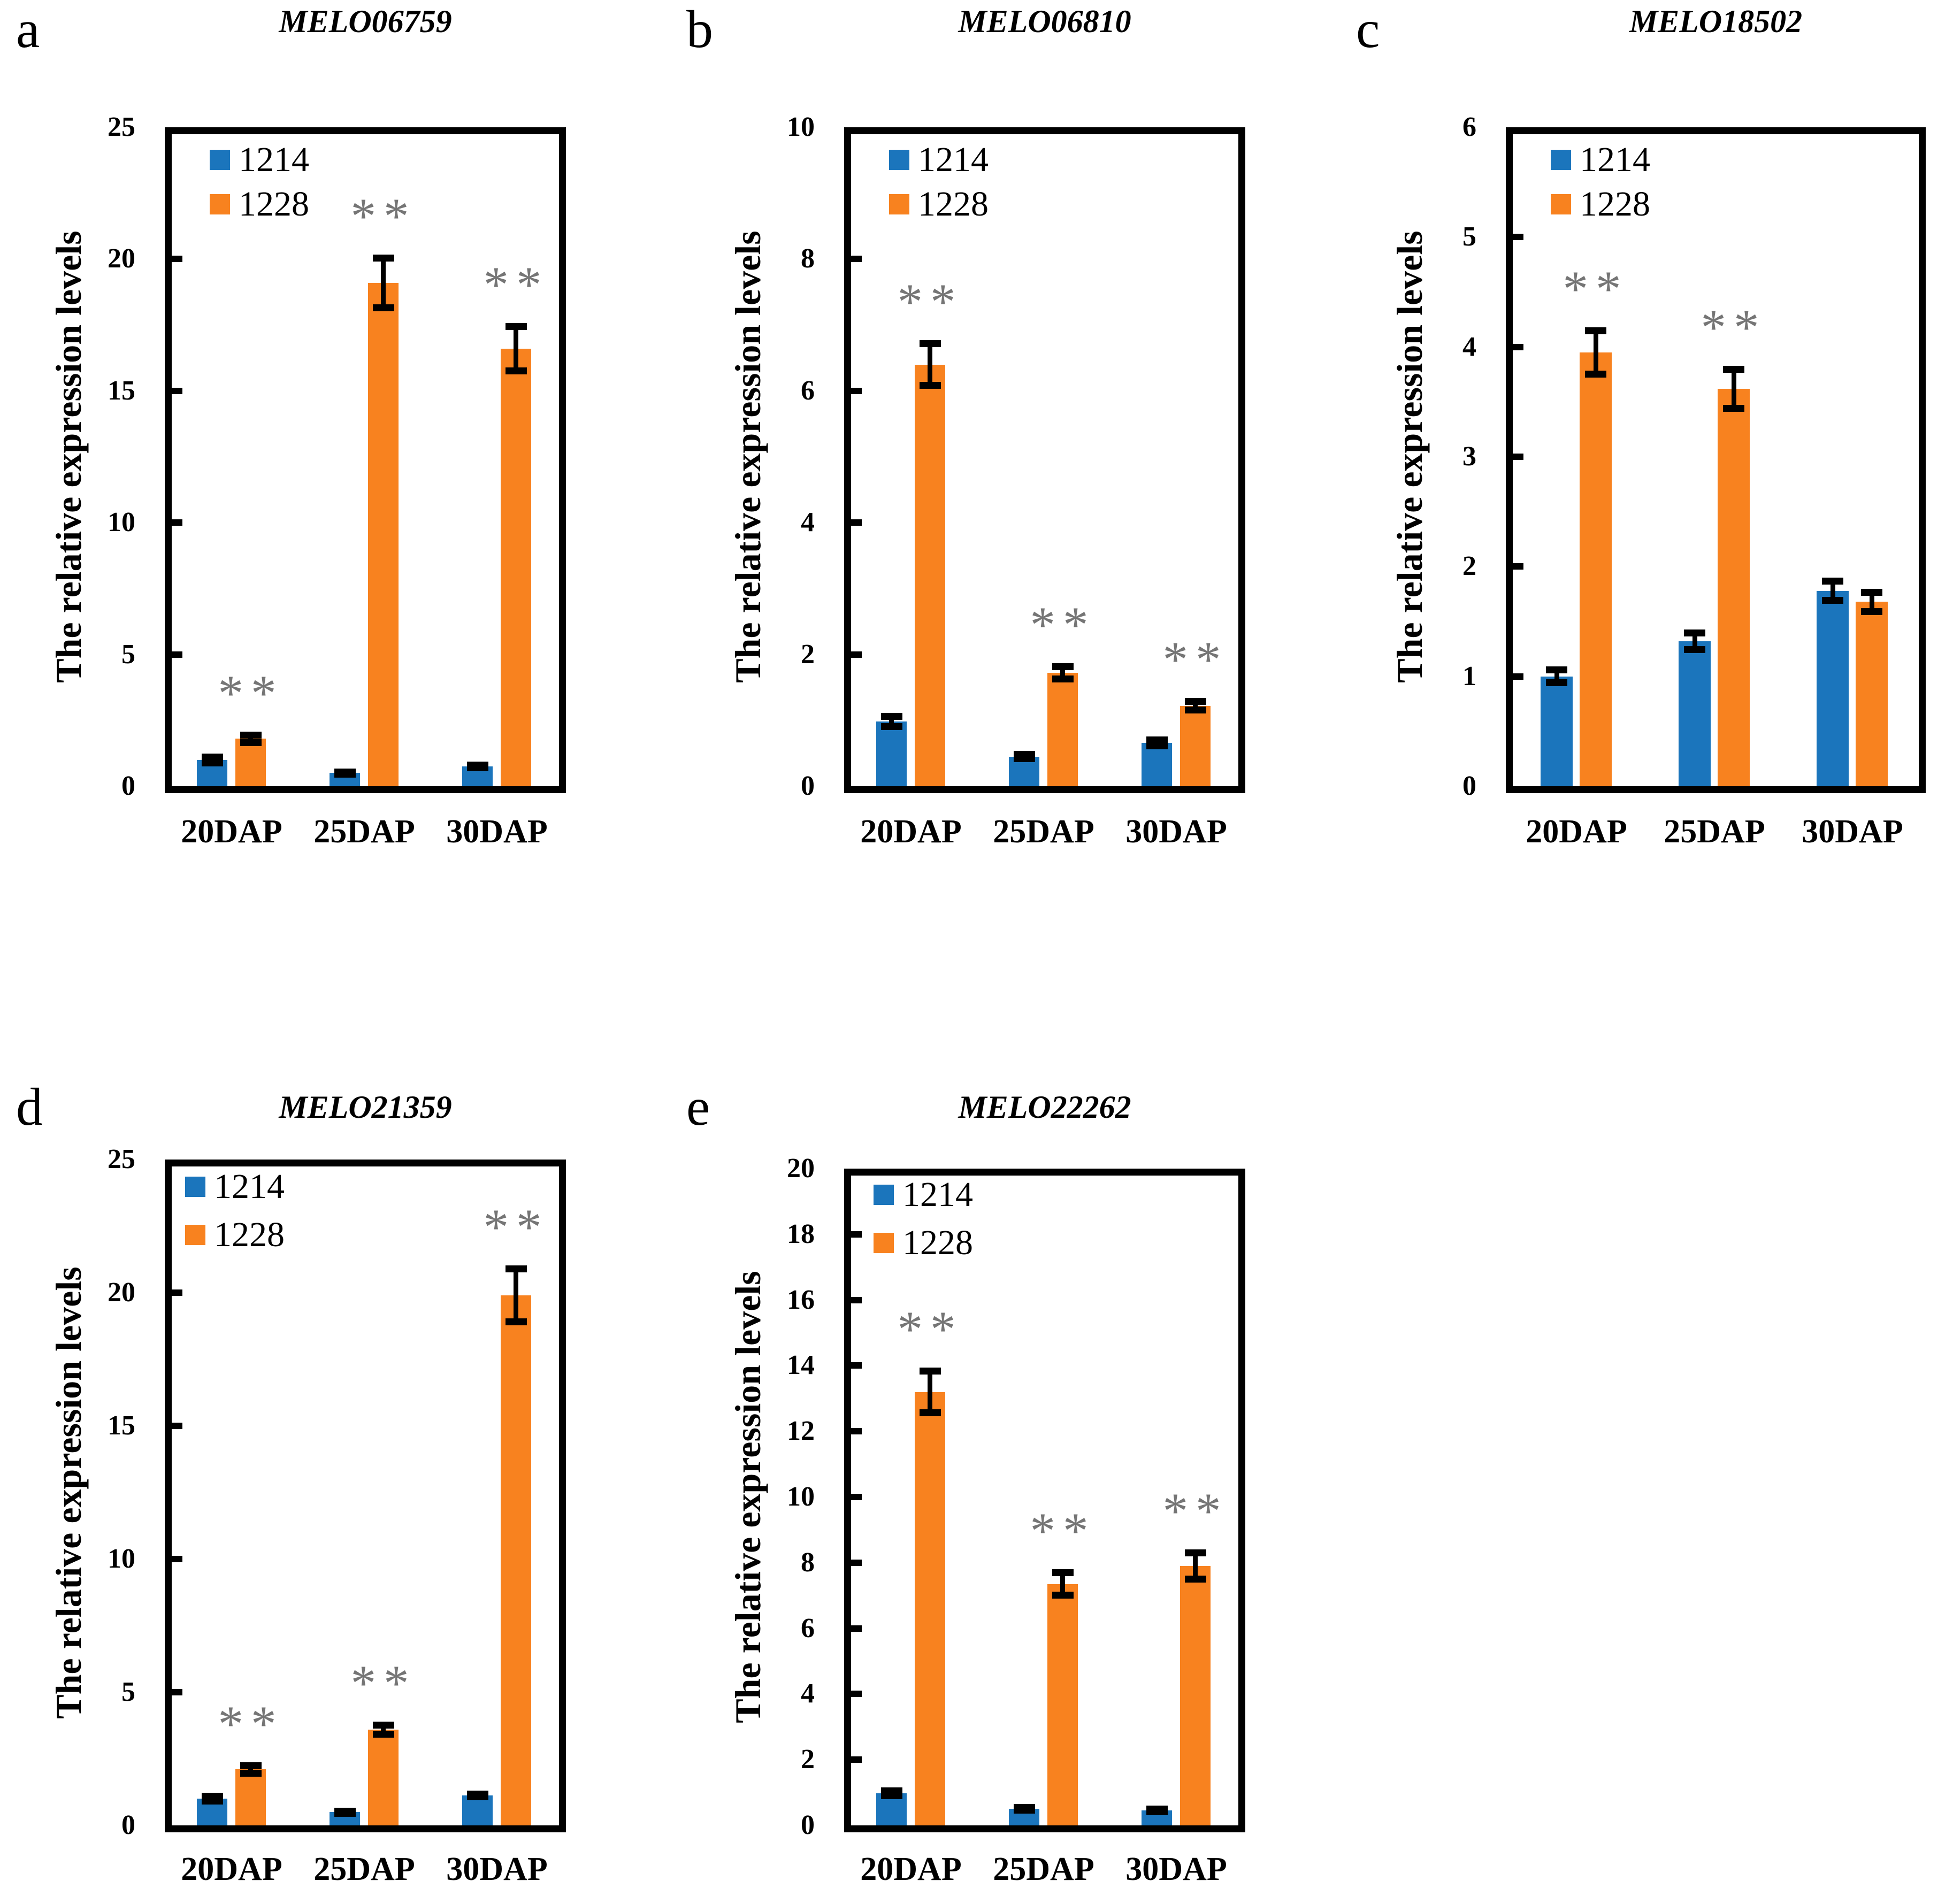  I want to click on y-tick-label: 14, so click(801, 1365).